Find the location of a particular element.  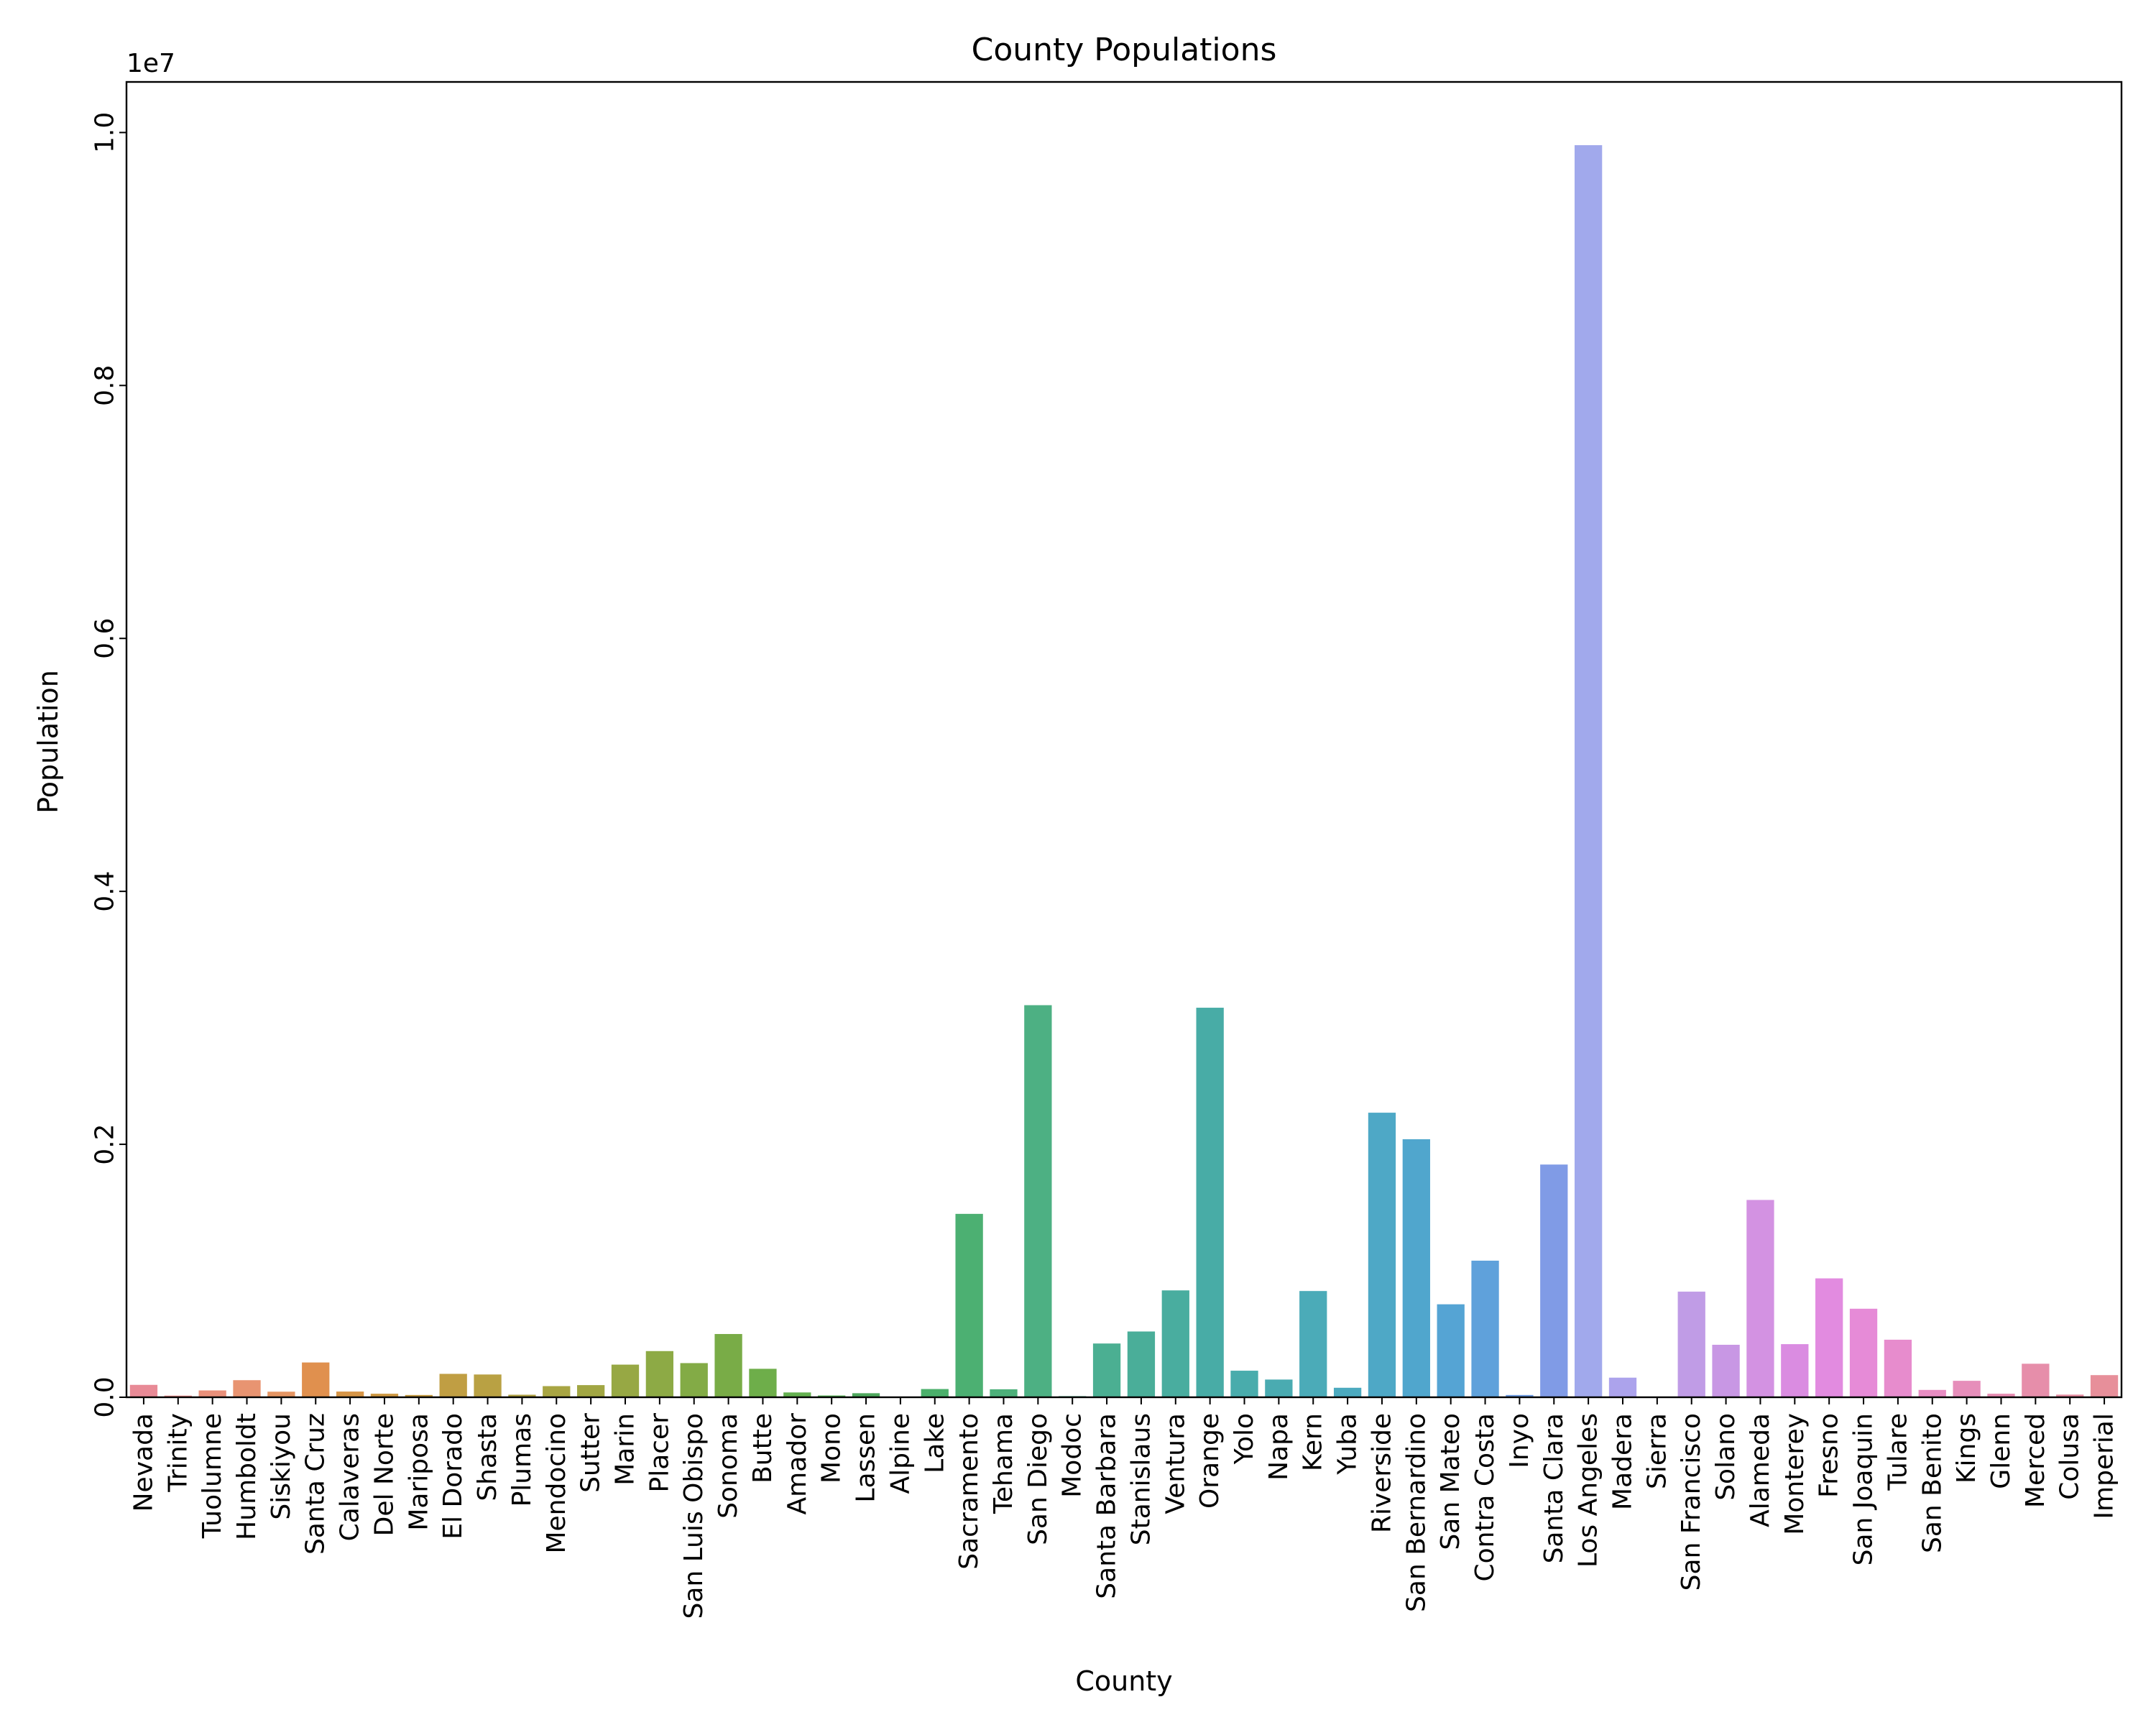

x-tick-label: Del Norte is located at coordinates (384, 1474).